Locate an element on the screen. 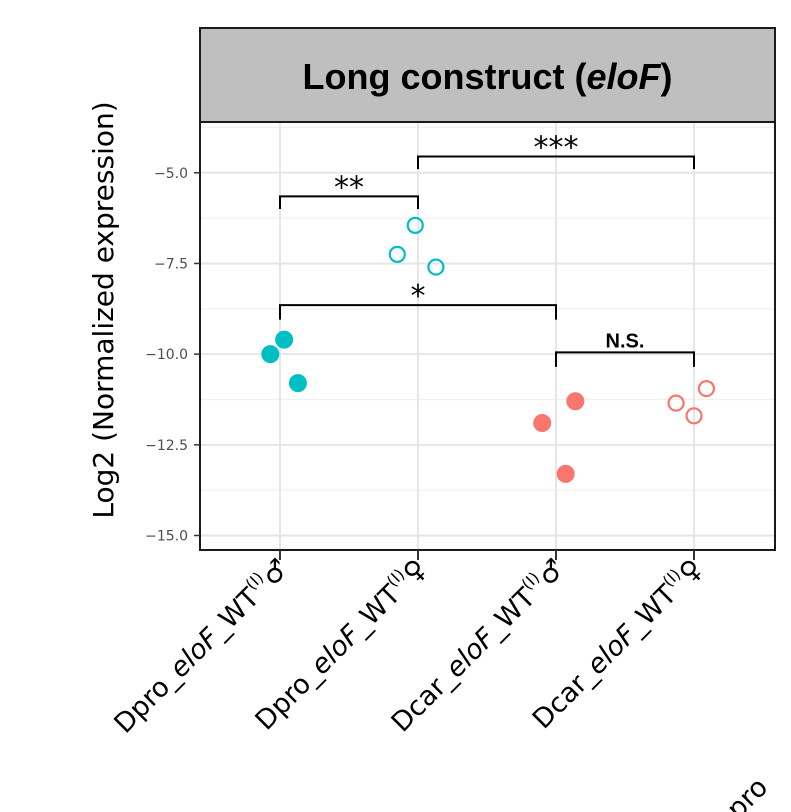 This screenshot has width=791, height=812. significance-label: ** is located at coordinates (349, 187).